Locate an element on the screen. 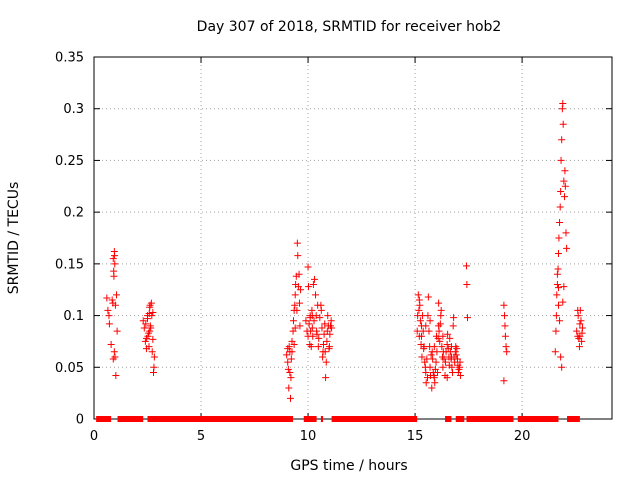 The width and height of the screenshot is (640, 480). y-tick-label: 0.2 is located at coordinates (73, 213).